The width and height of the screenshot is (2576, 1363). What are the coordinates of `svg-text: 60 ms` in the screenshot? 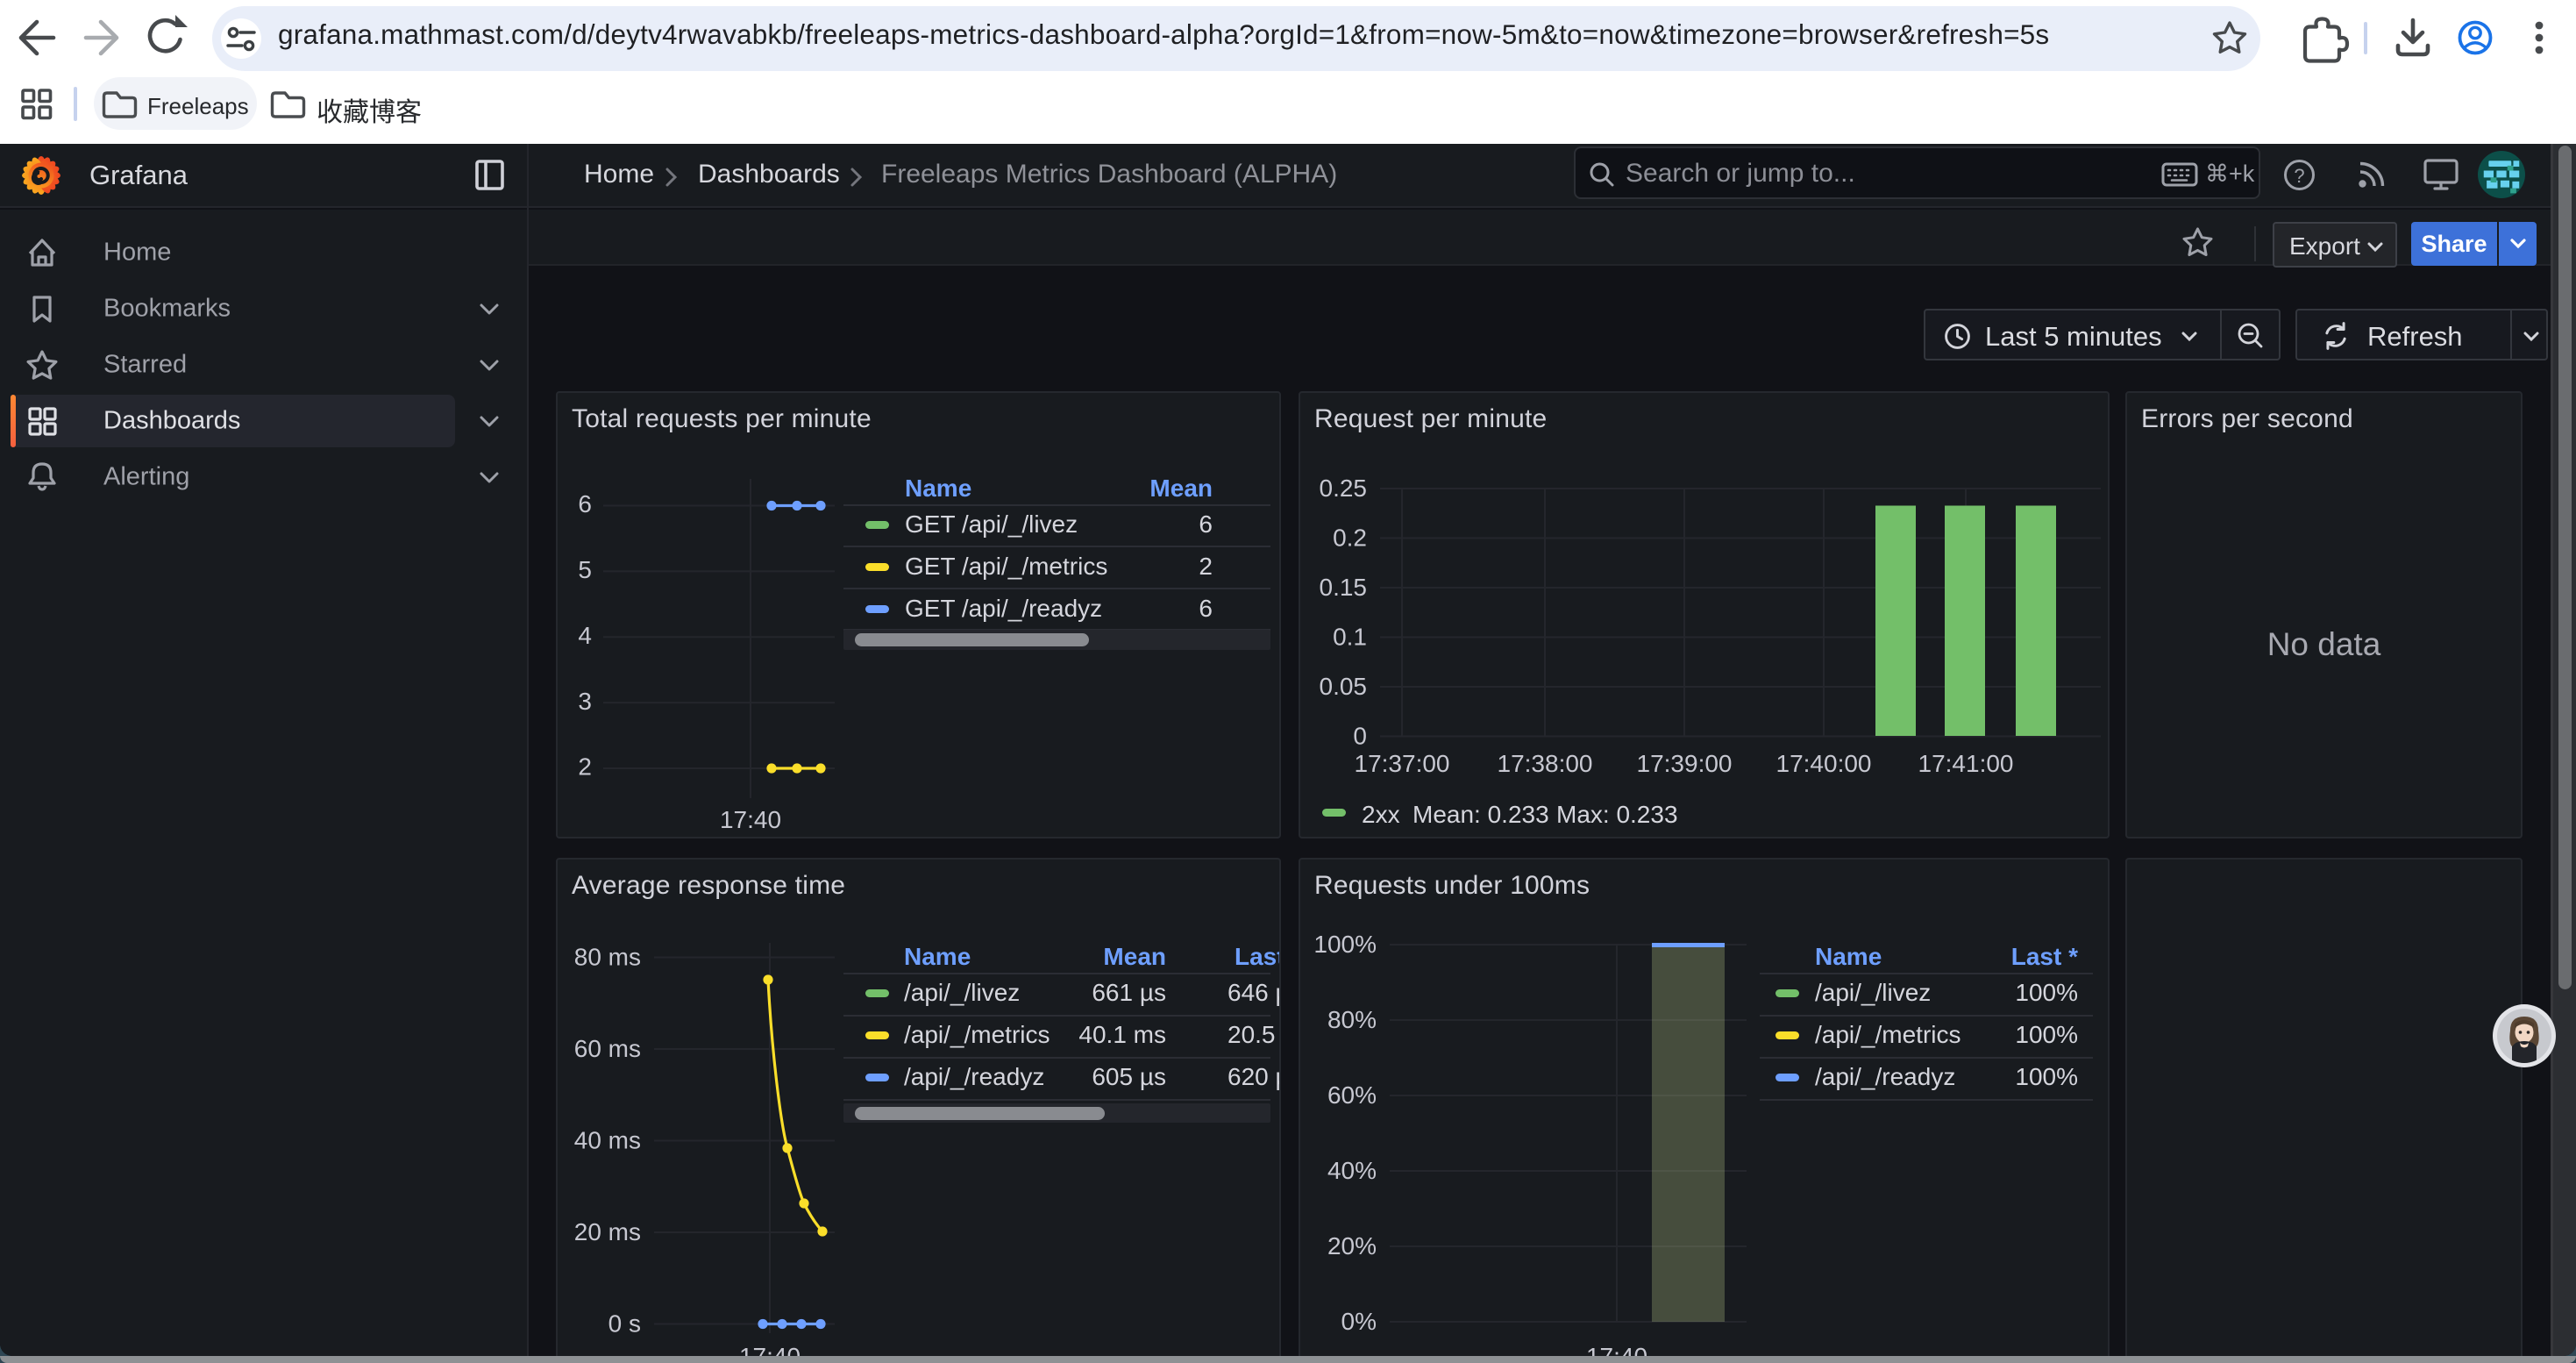 It's located at (607, 1048).